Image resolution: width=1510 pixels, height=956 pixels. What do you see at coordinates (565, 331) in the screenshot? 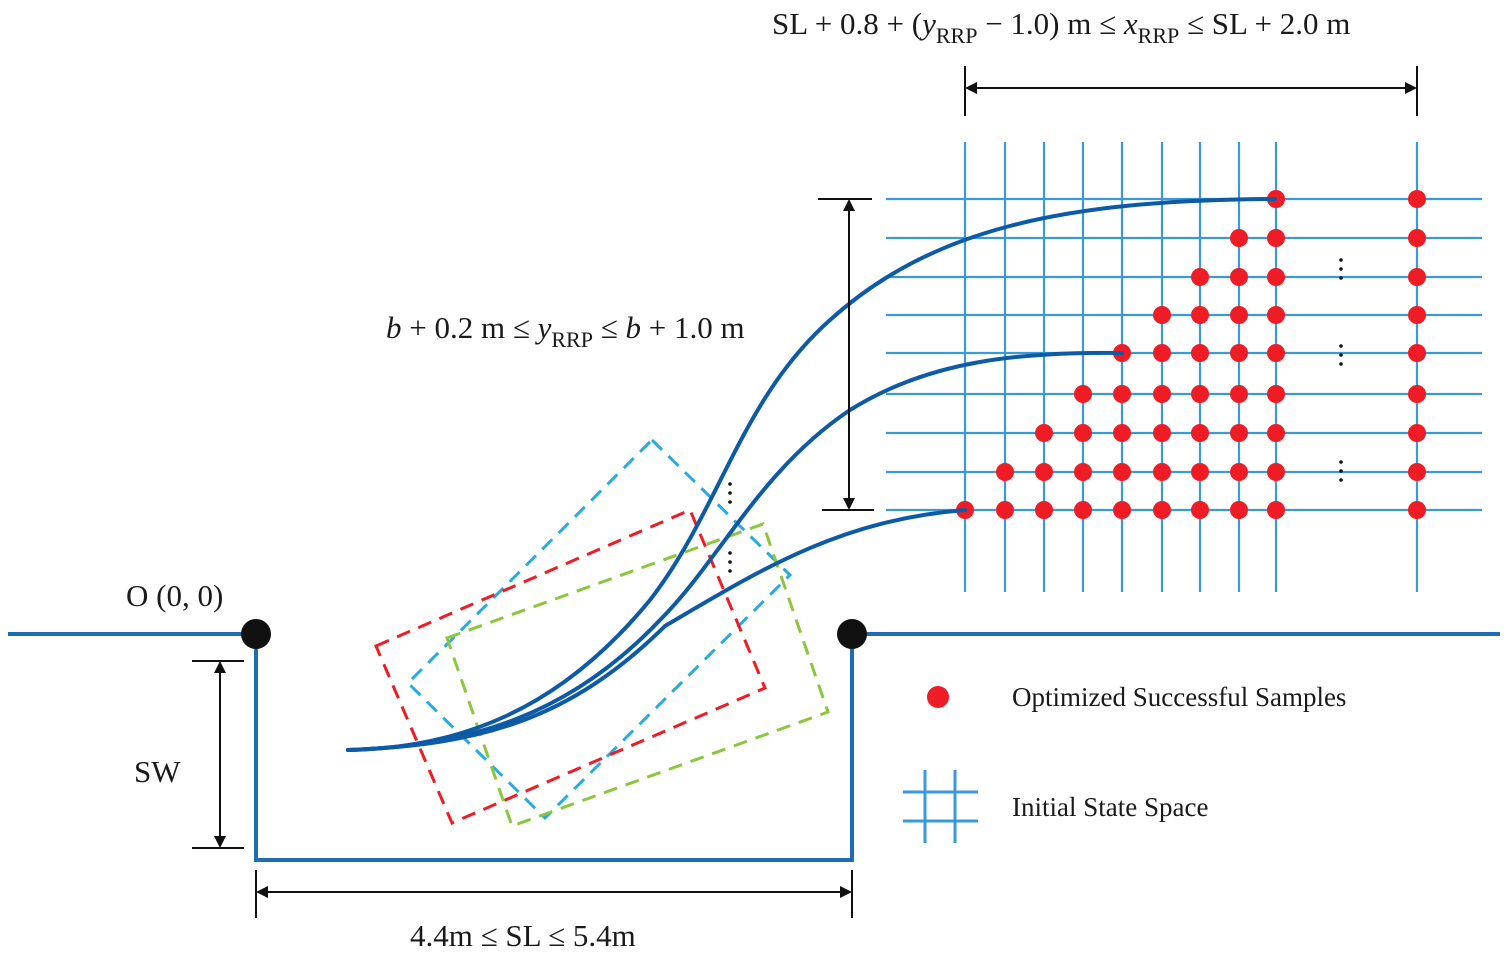
I see `y-range-label: b + 0.2 m ≤ yRRP ≤ b + 1.0 m` at bounding box center [565, 331].